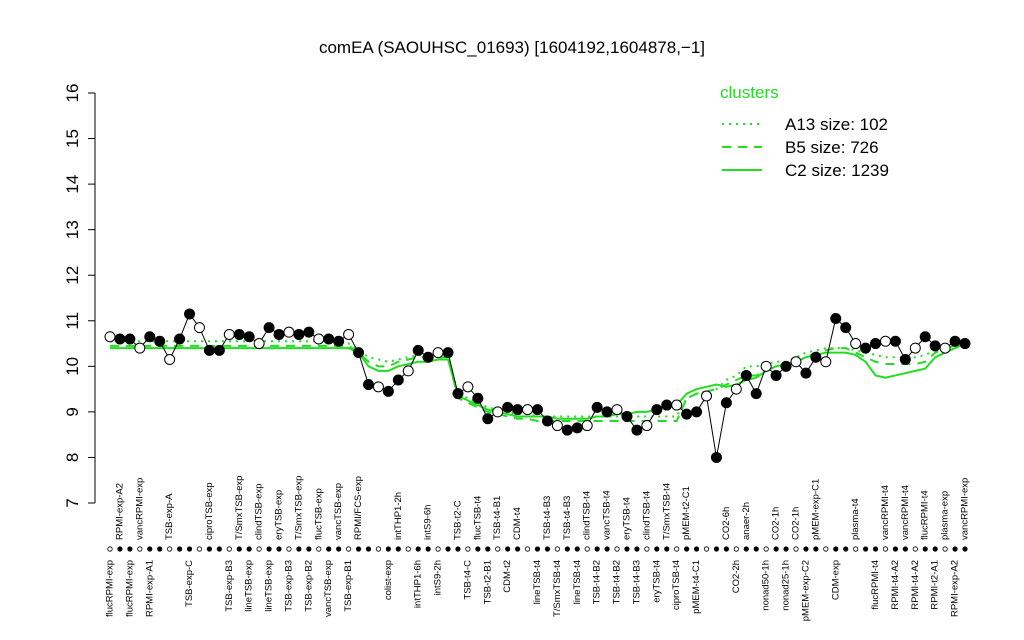 Image resolution: width=1024 pixels, height=640 pixels. What do you see at coordinates (259, 512) in the screenshot?
I see `x-tick-label: clindTSB-exp` at bounding box center [259, 512].